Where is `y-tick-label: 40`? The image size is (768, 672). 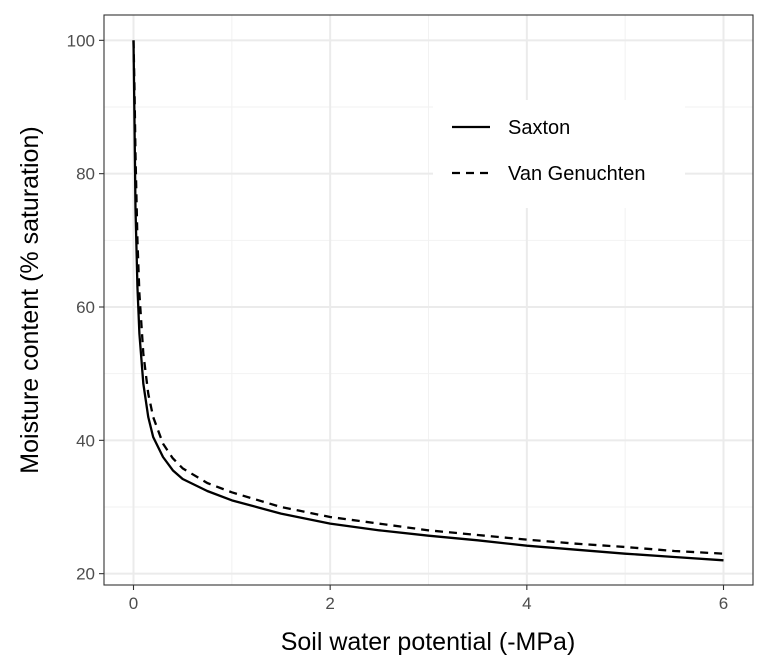 y-tick-label: 40 is located at coordinates (85, 440).